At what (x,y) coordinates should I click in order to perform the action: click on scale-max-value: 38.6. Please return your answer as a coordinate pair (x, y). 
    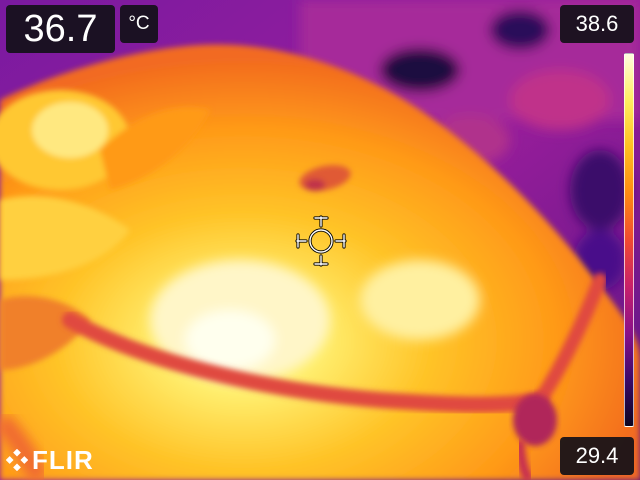
    Looking at the image, I should click on (597, 24).